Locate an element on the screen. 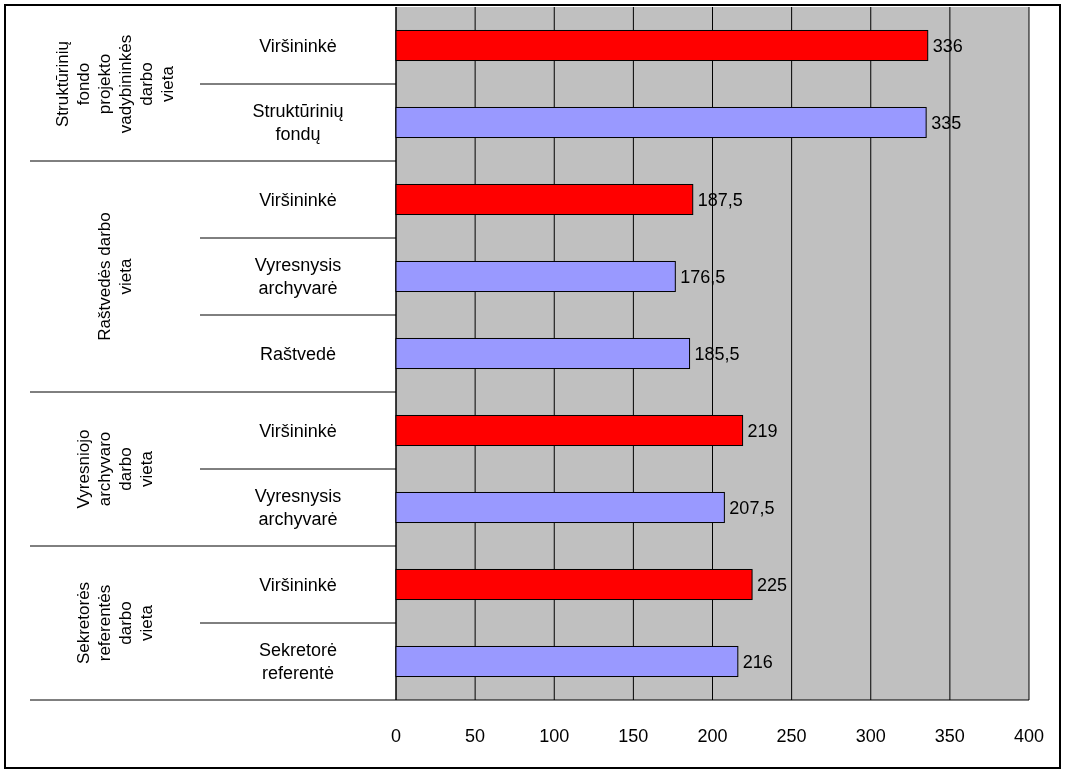  x-tick-label: 300 is located at coordinates (870, 736).